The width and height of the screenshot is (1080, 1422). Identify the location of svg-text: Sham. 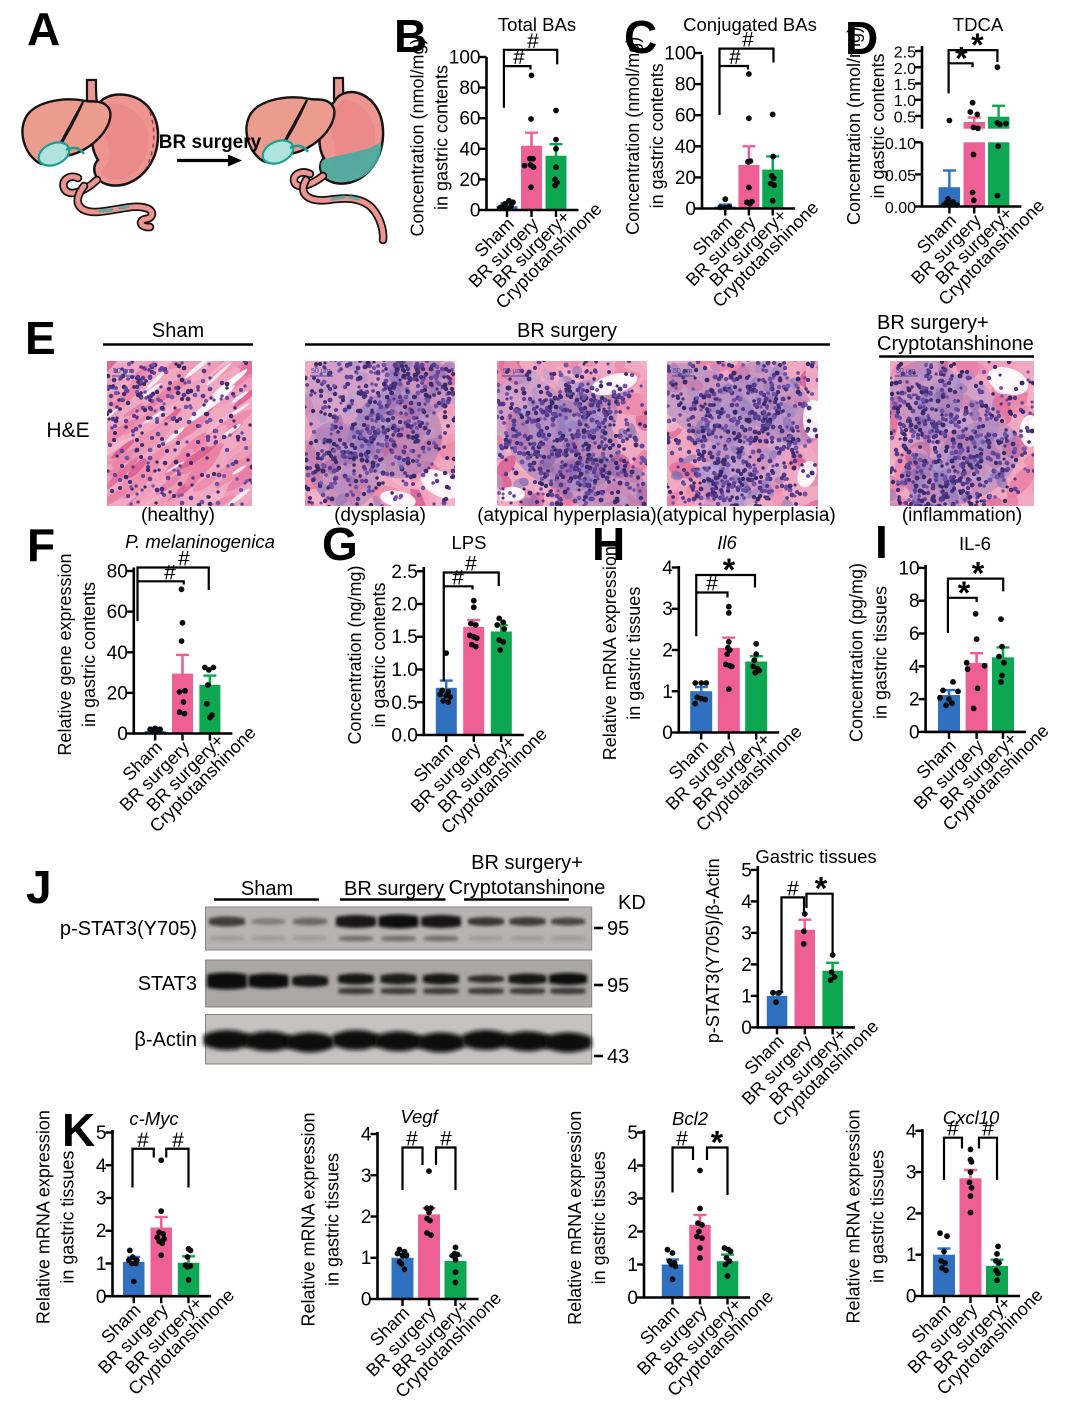
(267, 889).